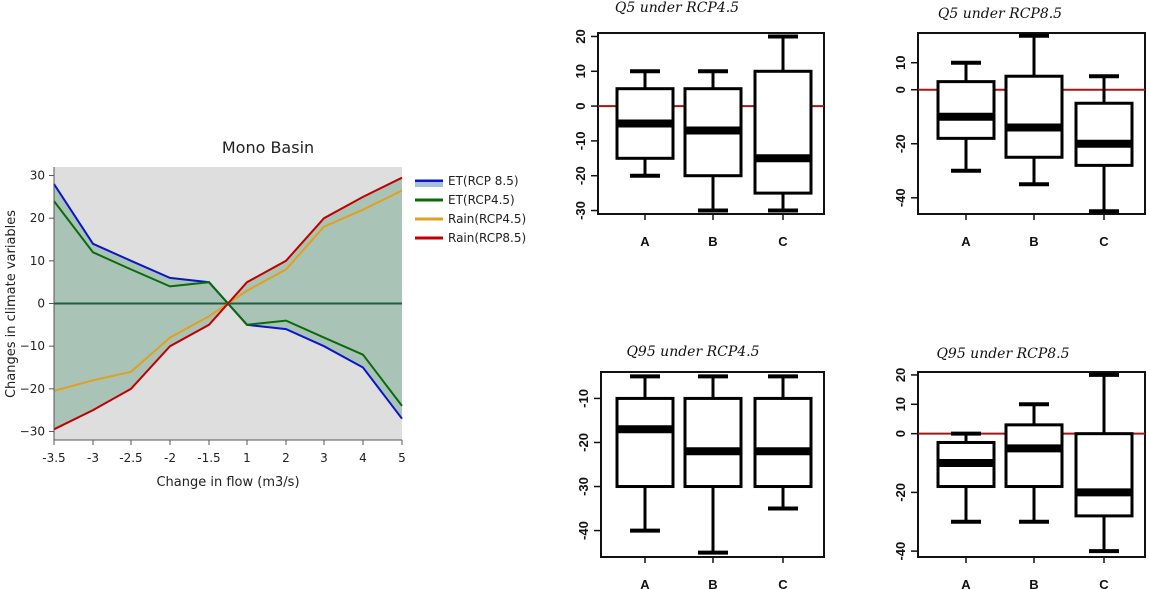  I want to click on y-tick-label: 30, so click(37, 176).